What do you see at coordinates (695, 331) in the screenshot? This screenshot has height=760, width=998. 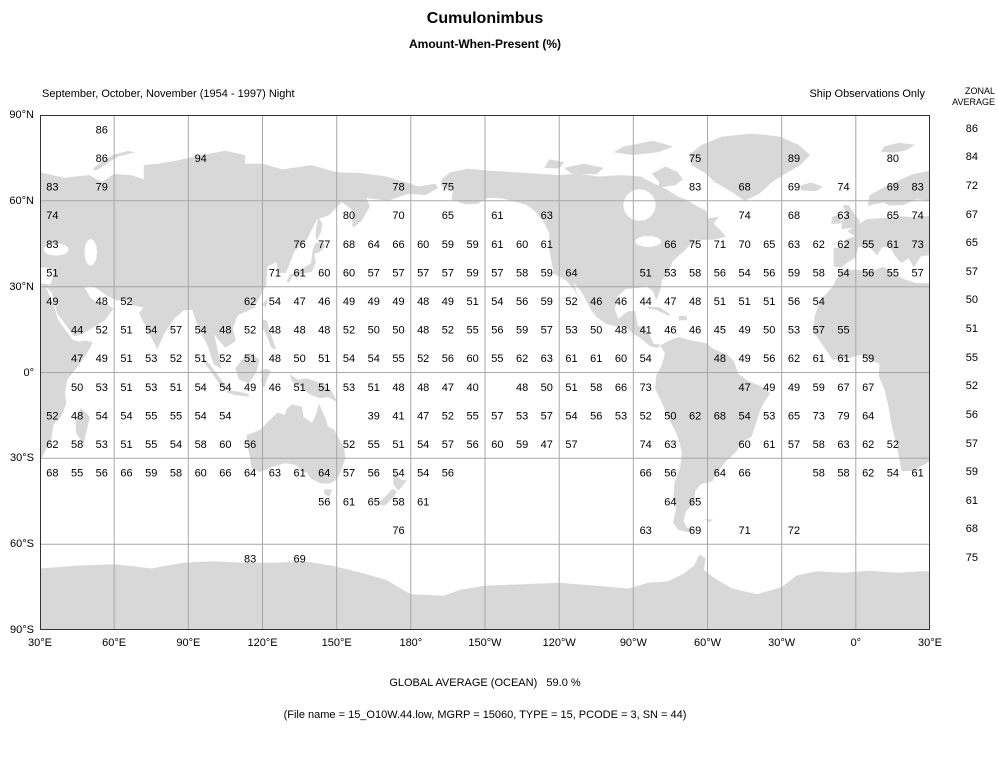 I see `cell-value: 46` at bounding box center [695, 331].